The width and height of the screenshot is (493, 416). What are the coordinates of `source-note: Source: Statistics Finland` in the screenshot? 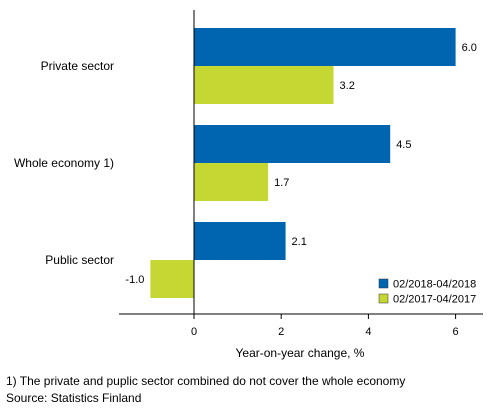 It's located at (74, 398).